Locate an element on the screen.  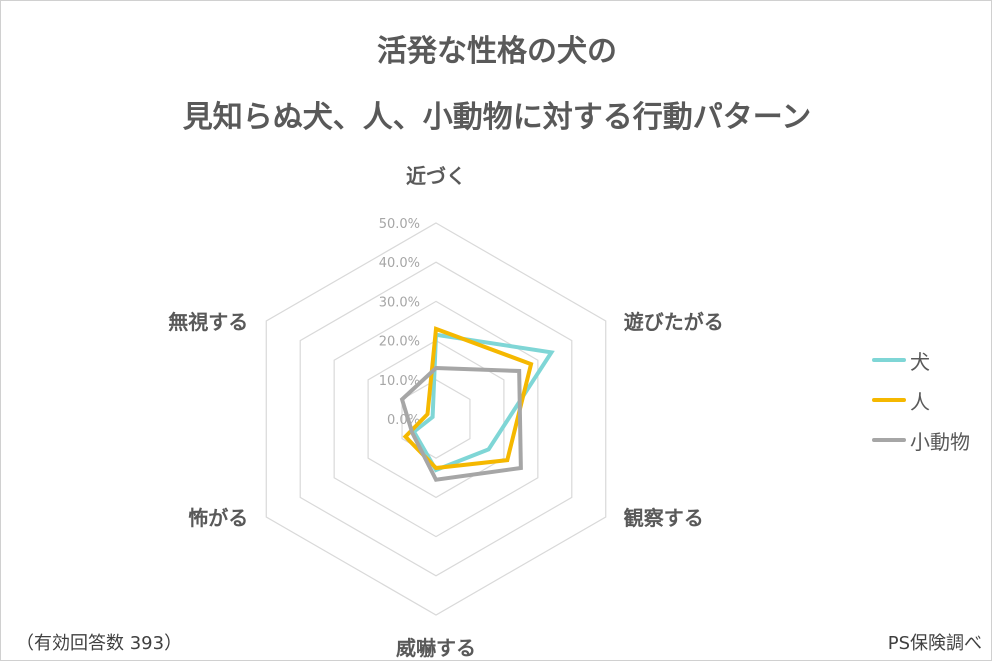
legend-label-person: 人 is located at coordinates (920, 401).